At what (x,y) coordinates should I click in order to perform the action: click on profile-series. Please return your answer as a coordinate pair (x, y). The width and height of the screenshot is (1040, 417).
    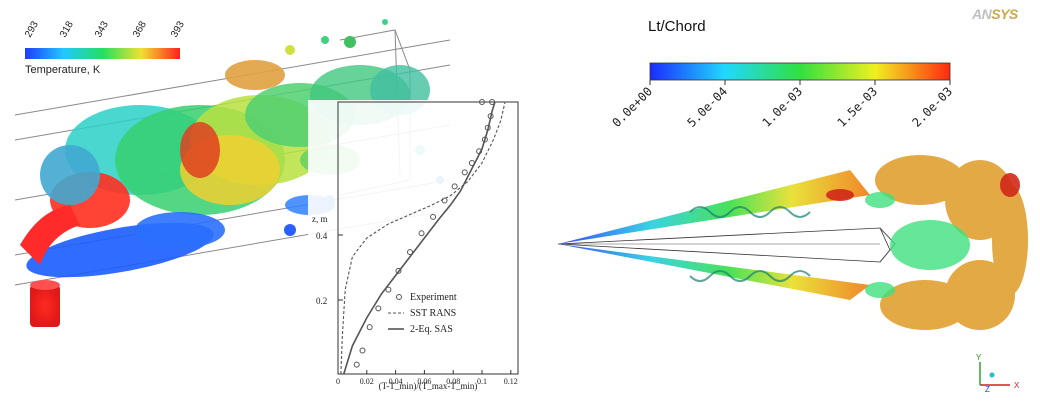
    Looking at the image, I should click on (424, 237).